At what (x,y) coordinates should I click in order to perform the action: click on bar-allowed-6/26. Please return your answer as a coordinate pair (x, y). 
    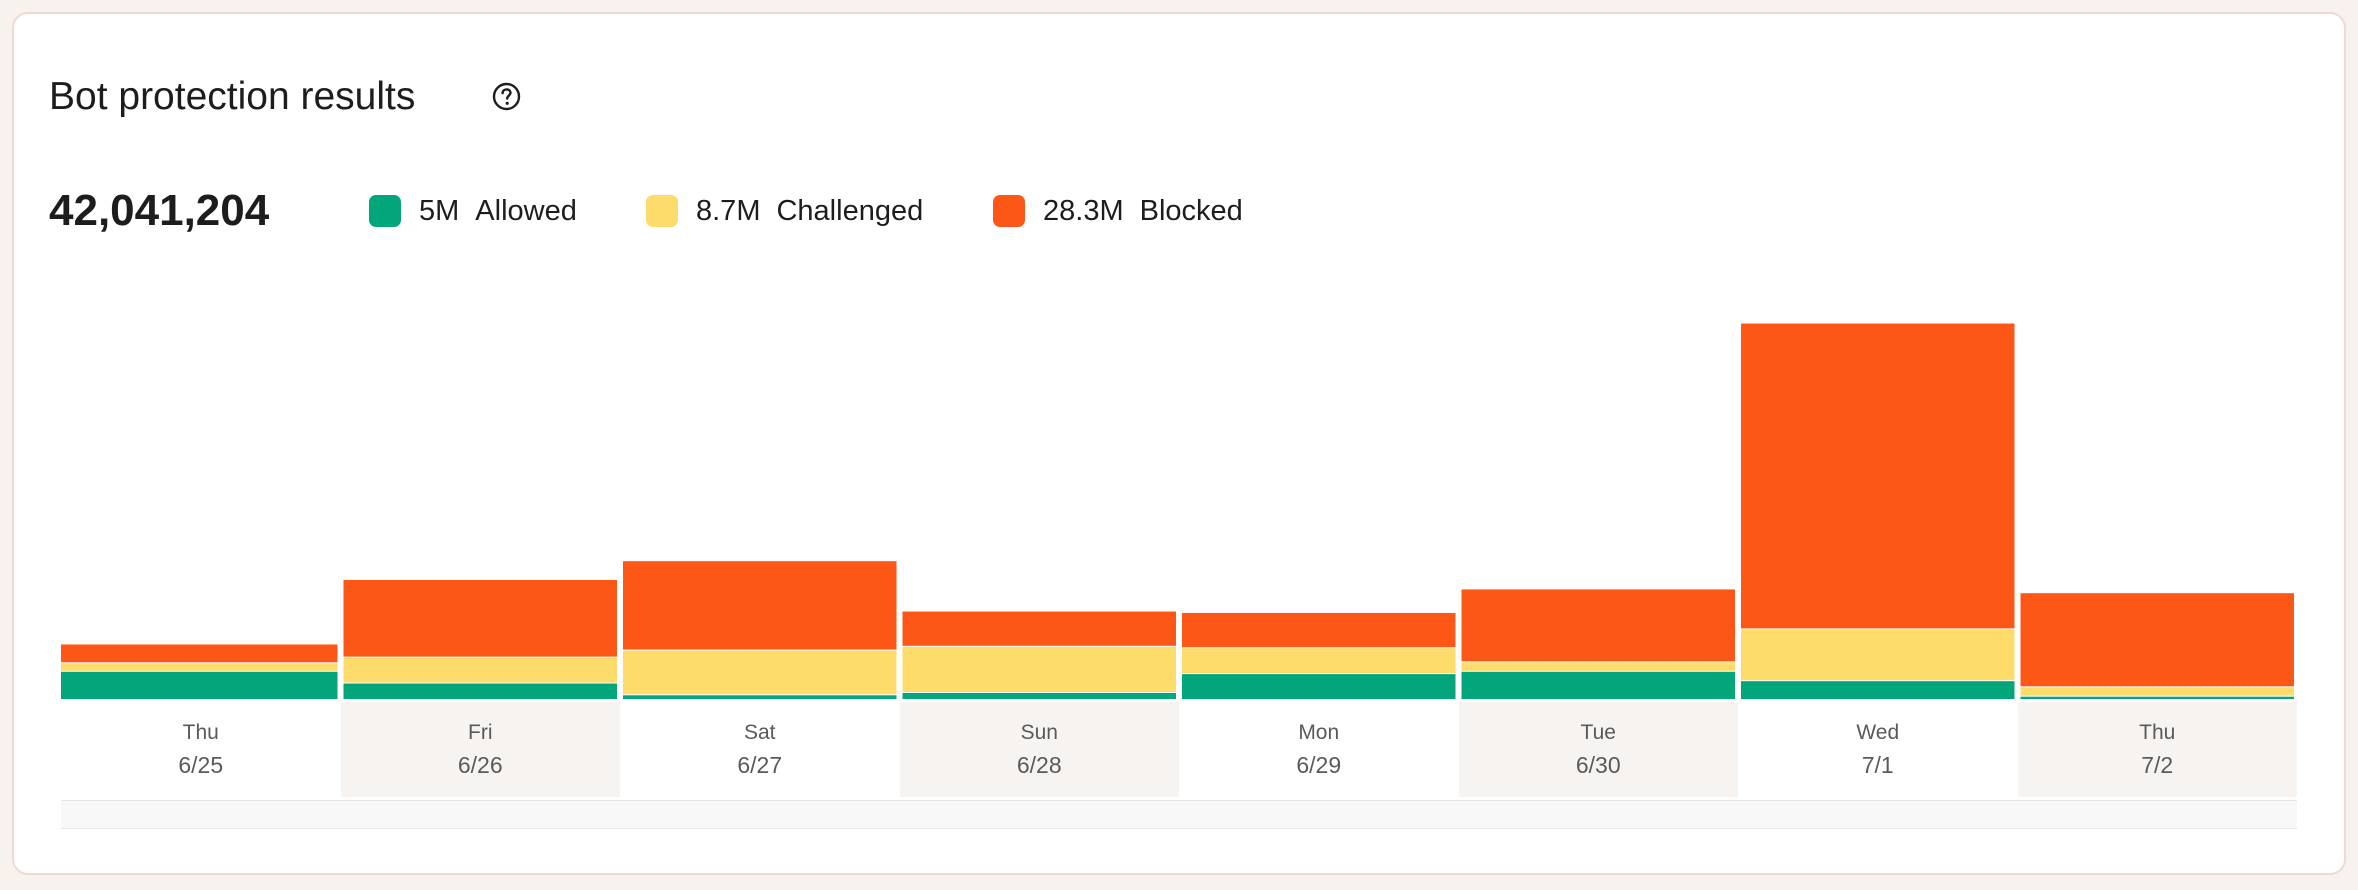
    Looking at the image, I should click on (480, 691).